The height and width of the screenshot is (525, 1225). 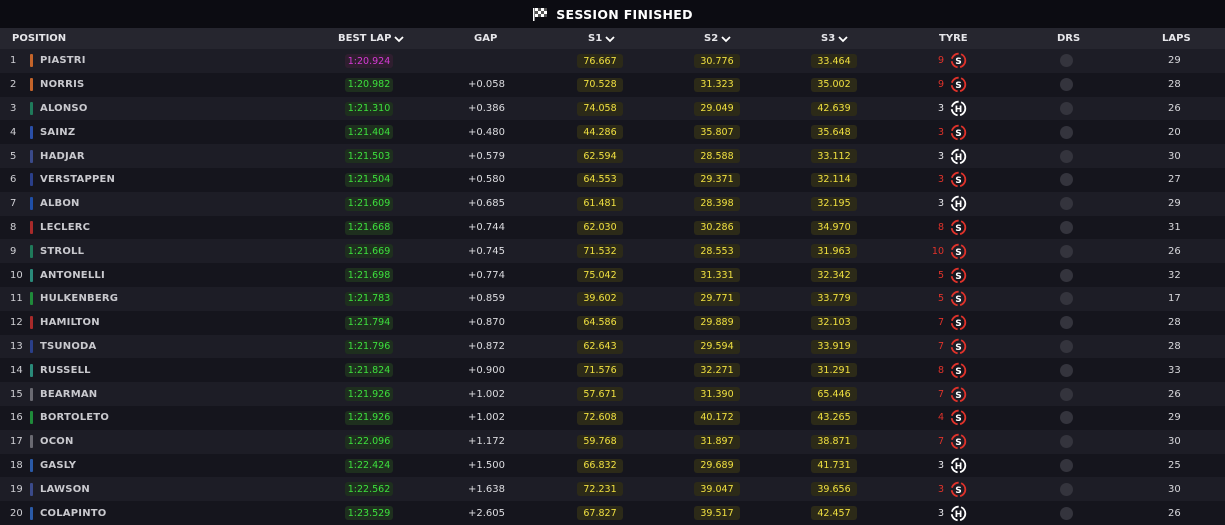 What do you see at coordinates (834, 346) in the screenshot?
I see `sector-3-time: 33.919` at bounding box center [834, 346].